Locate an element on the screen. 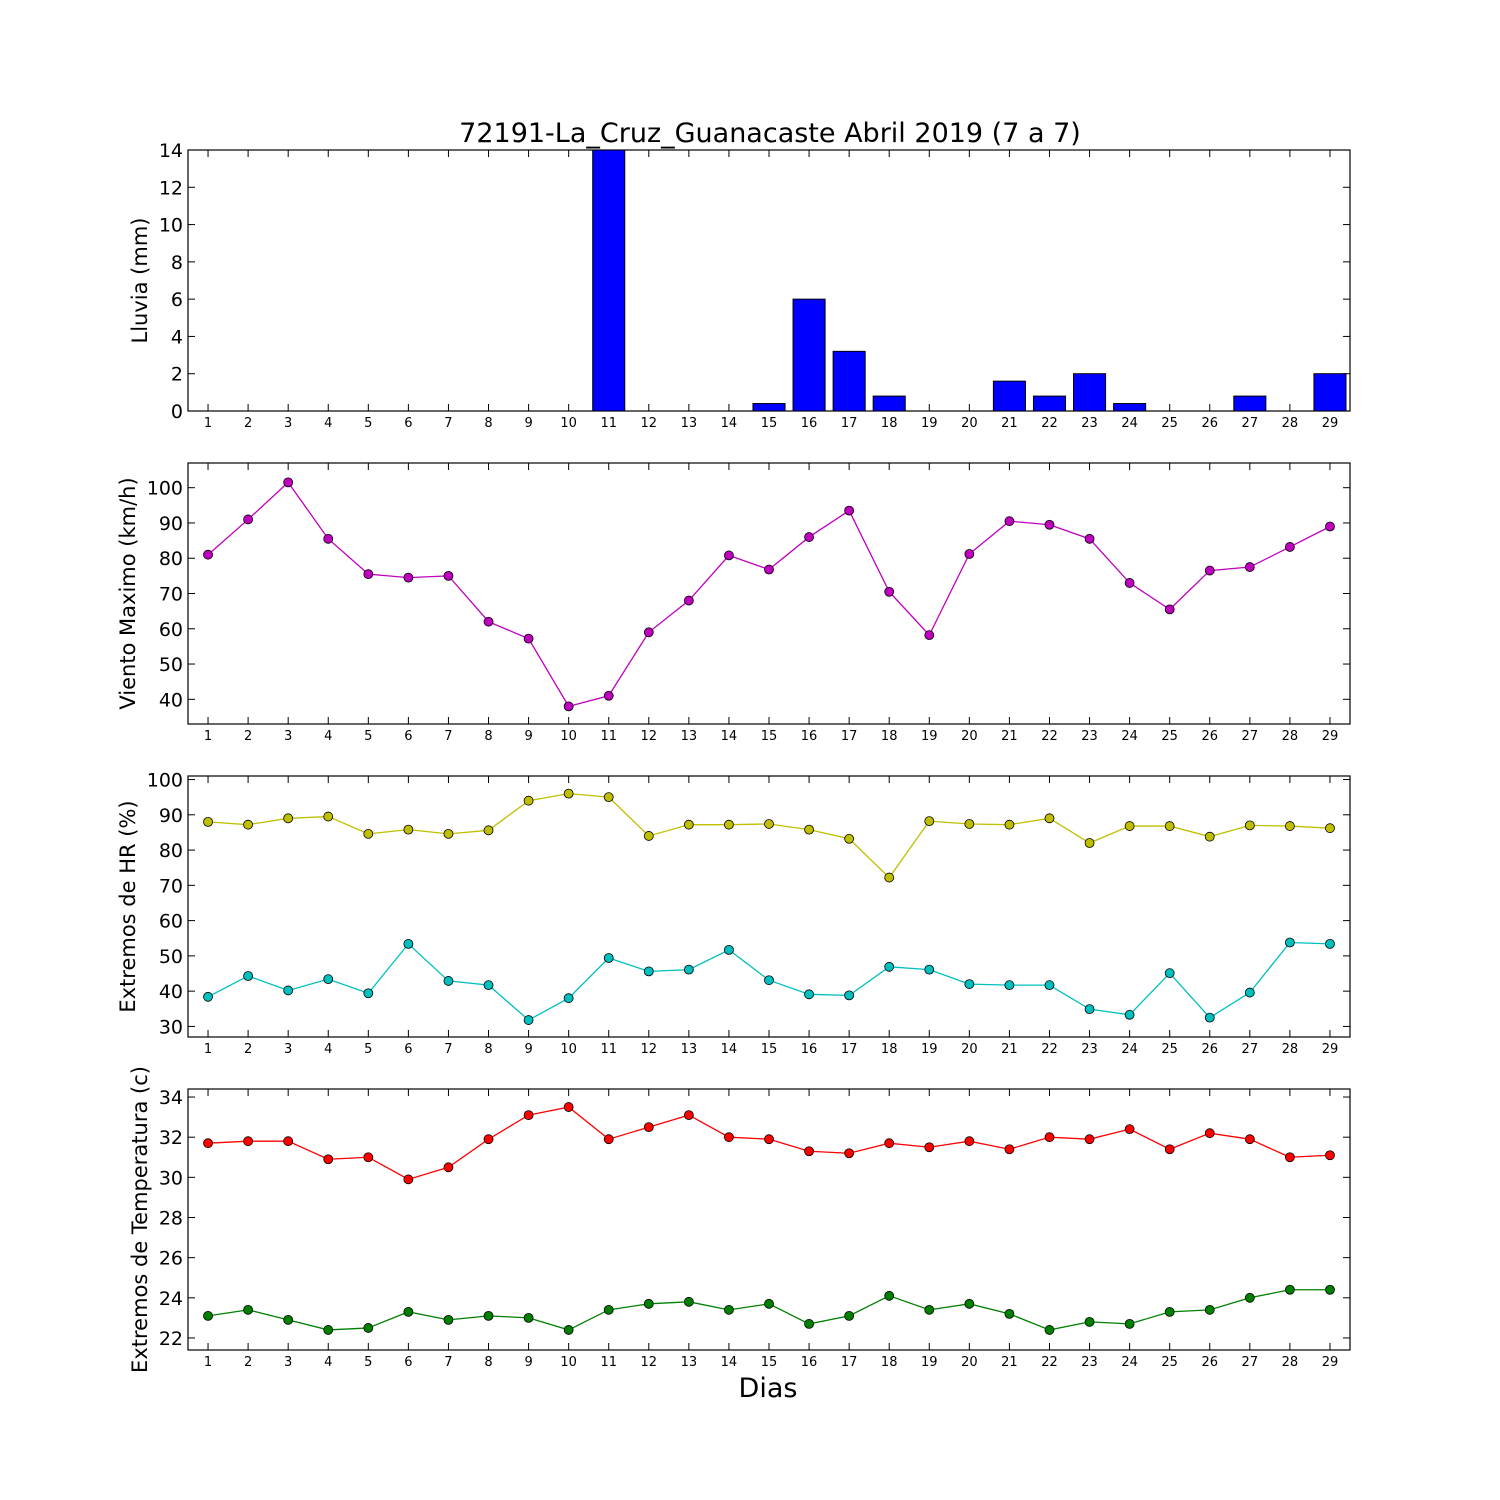  x-tick-label: 5 is located at coordinates (368, 1049).